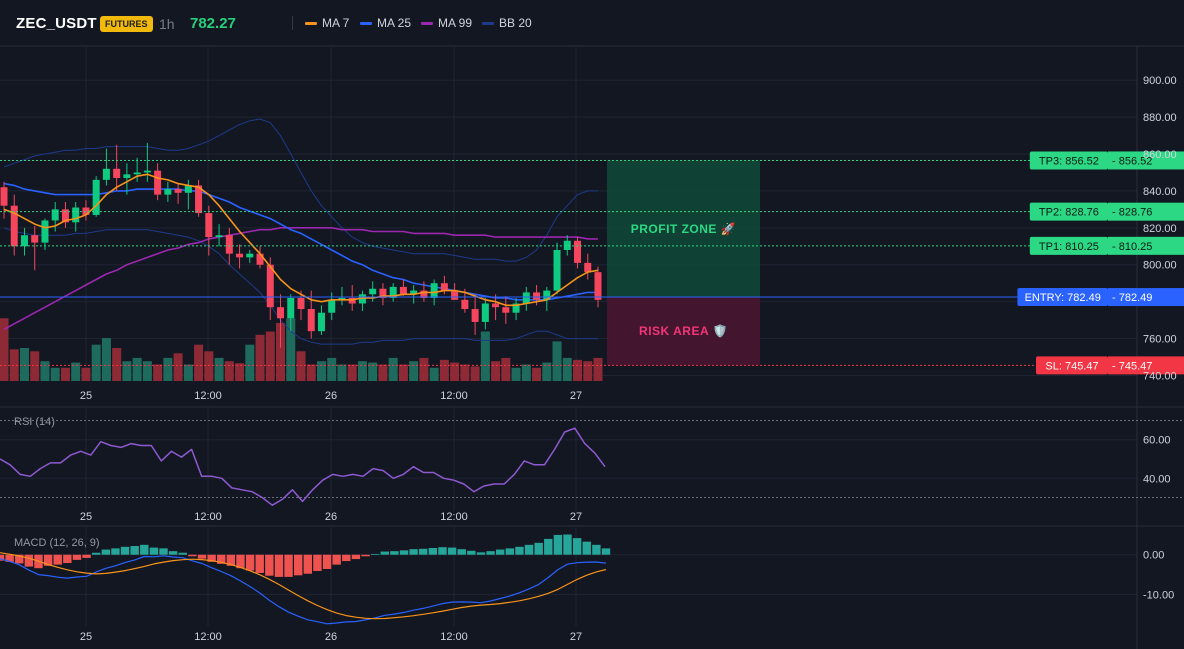 The width and height of the screenshot is (1184, 649). I want to click on legend-ma7: MA 7, so click(327, 23).